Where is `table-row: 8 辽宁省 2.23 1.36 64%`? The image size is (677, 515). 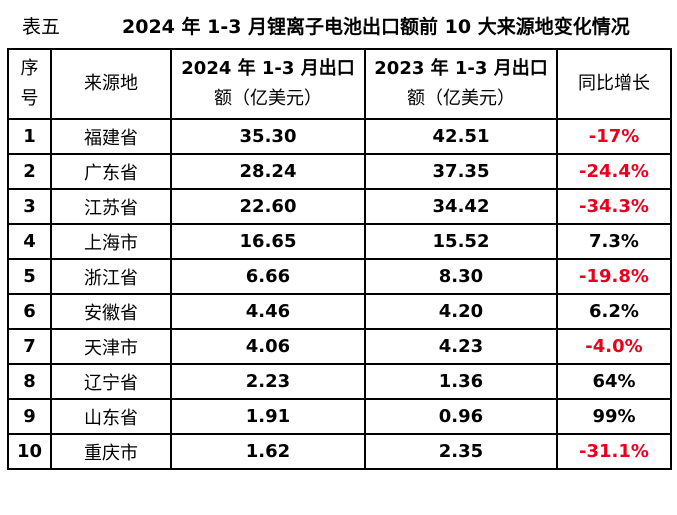
table-row: 8 辽宁省 2.23 1.36 64% is located at coordinates (339, 381).